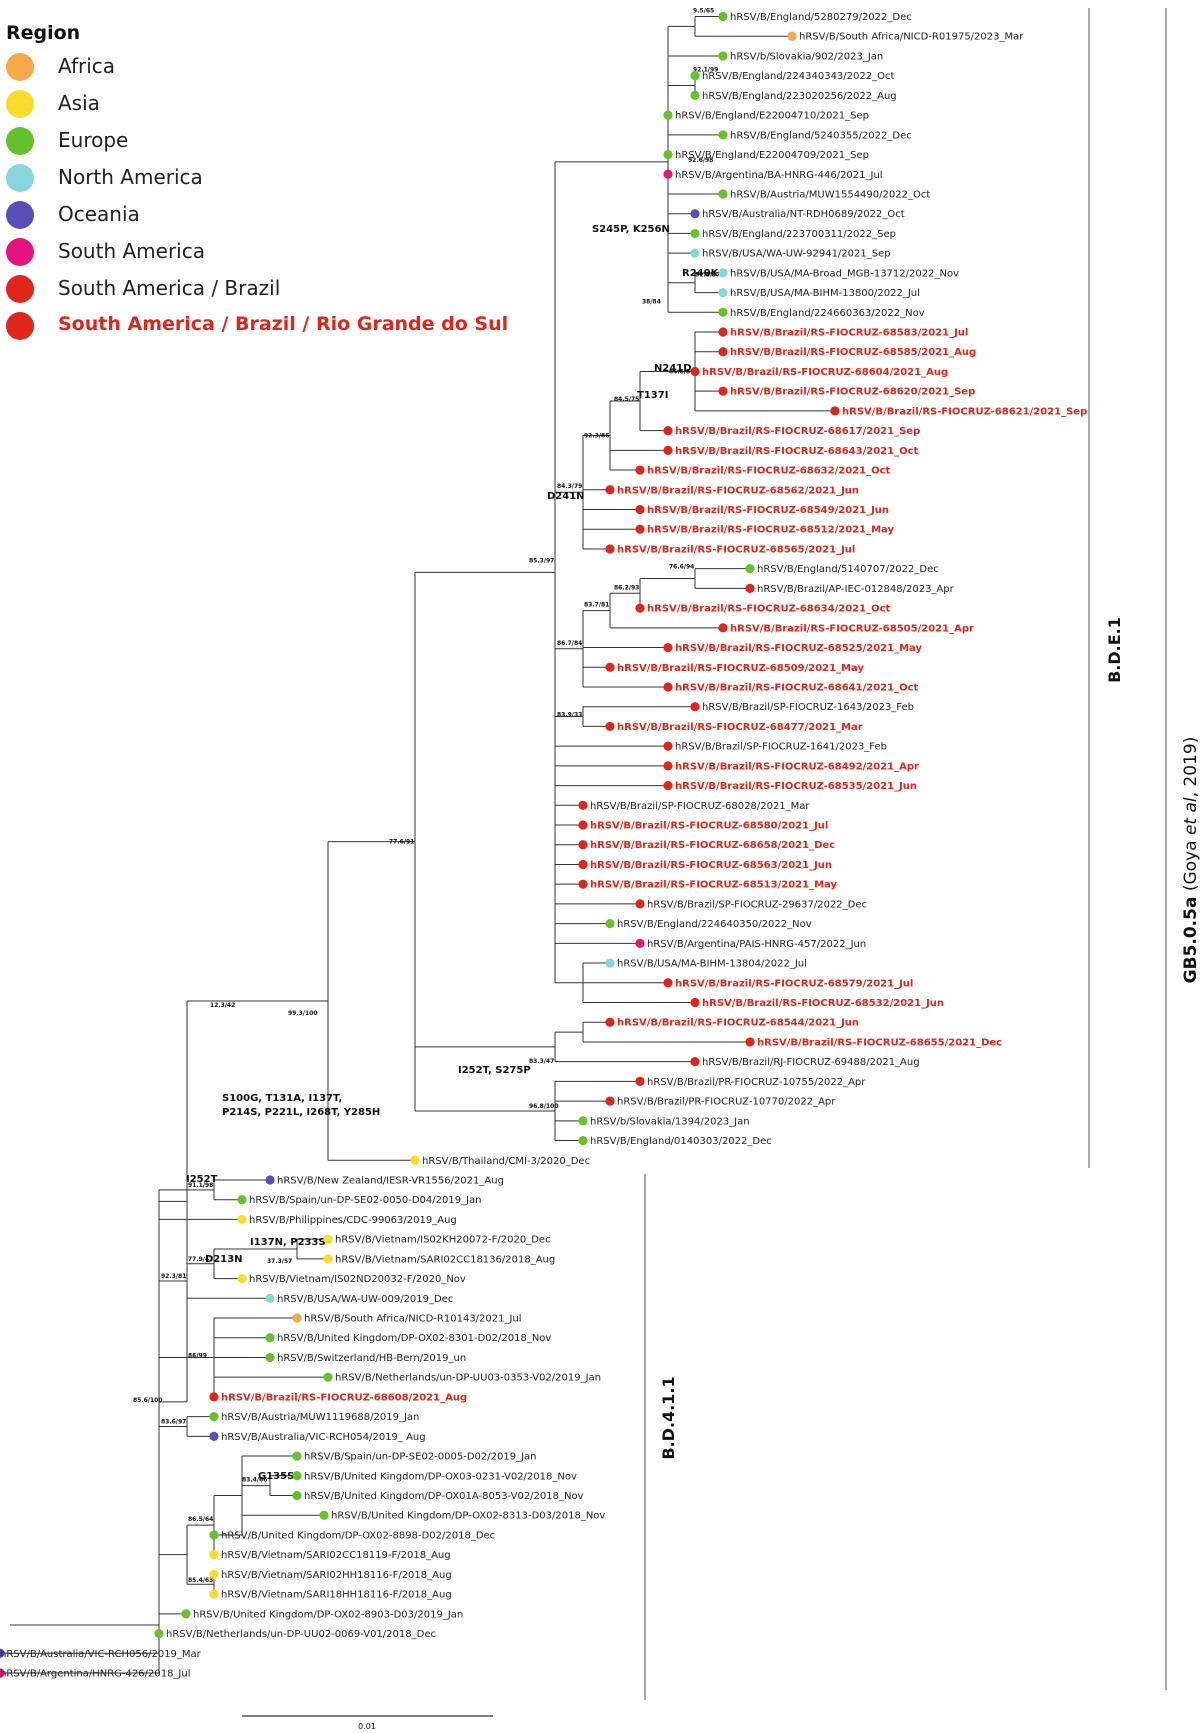 The image size is (1204, 1733). What do you see at coordinates (200, 1185) in the screenshot?
I see `support-value: 91.1/98` at bounding box center [200, 1185].